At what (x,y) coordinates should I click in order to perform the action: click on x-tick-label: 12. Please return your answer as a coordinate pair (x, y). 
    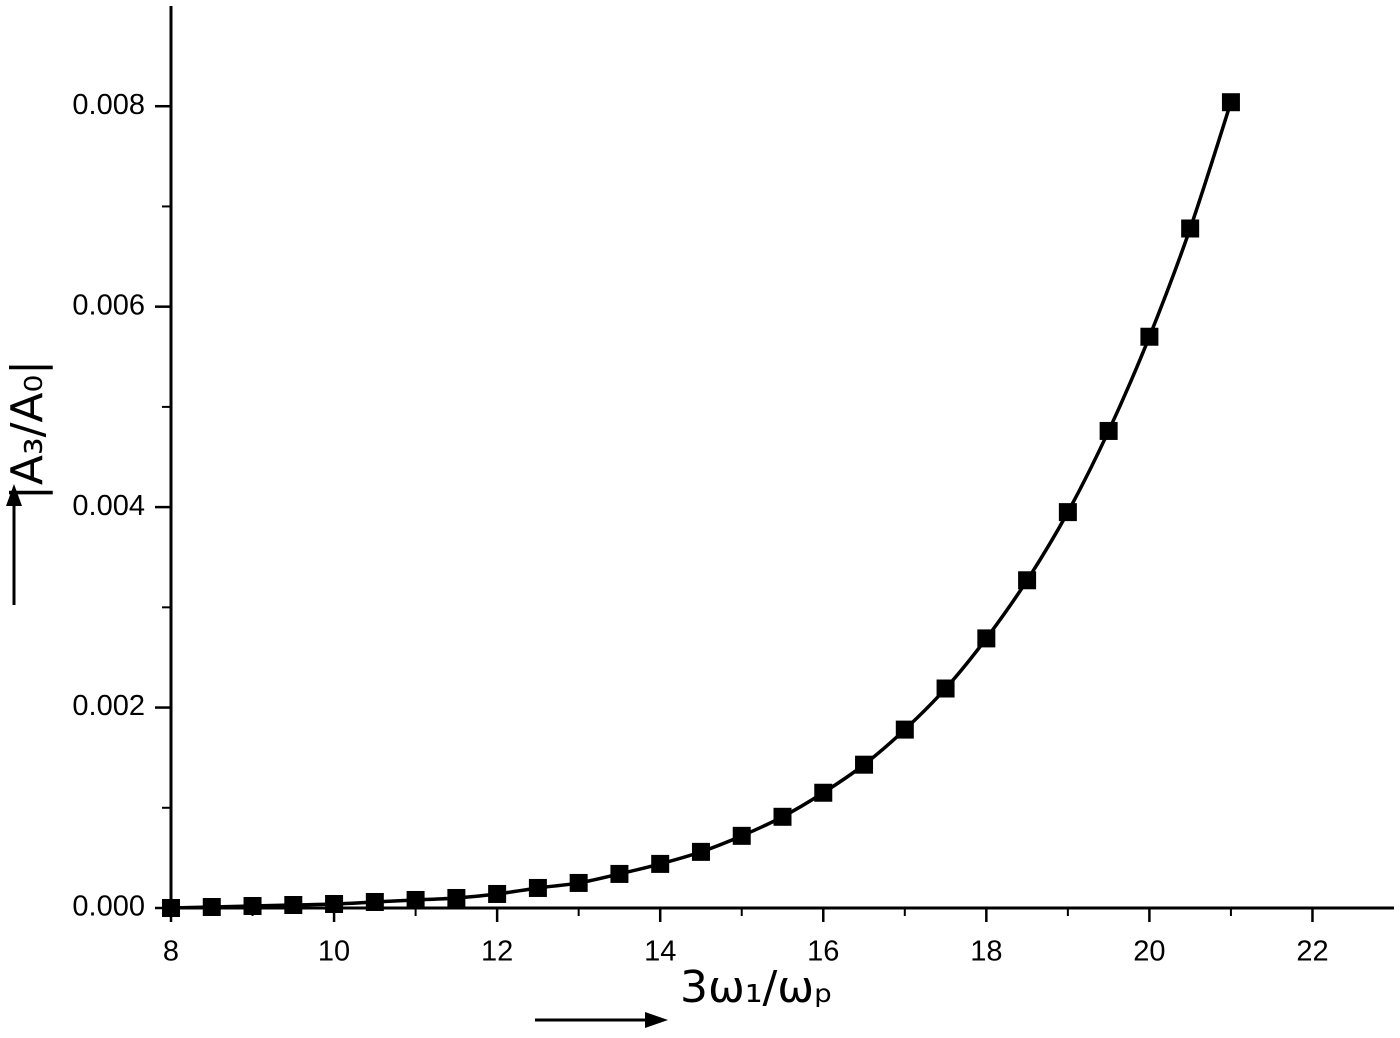
    Looking at the image, I should click on (497, 952).